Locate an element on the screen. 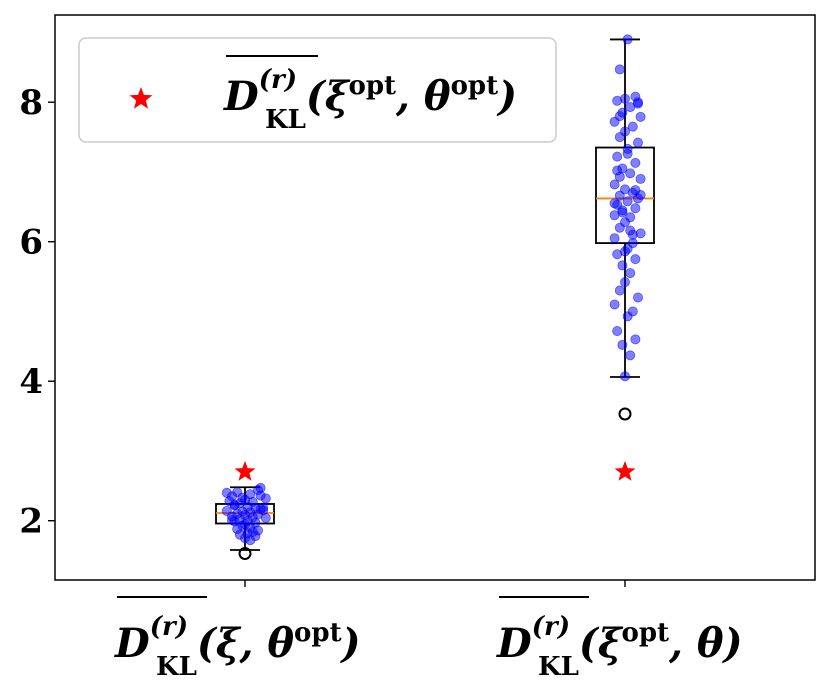 The height and width of the screenshot is (680, 830). x-category-label: D(r) KL(ξopt, θ) is located at coordinates (619, 638).